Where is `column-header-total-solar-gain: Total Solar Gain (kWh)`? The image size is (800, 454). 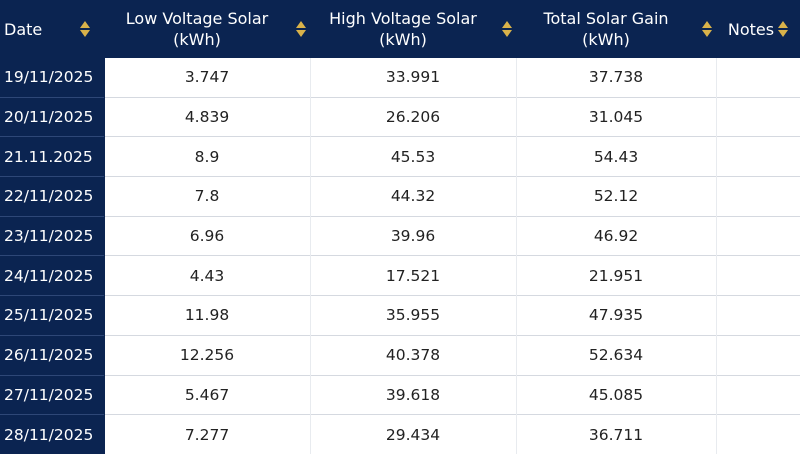 column-header-total-solar-gain: Total Solar Gain (kWh) is located at coordinates (616, 29).